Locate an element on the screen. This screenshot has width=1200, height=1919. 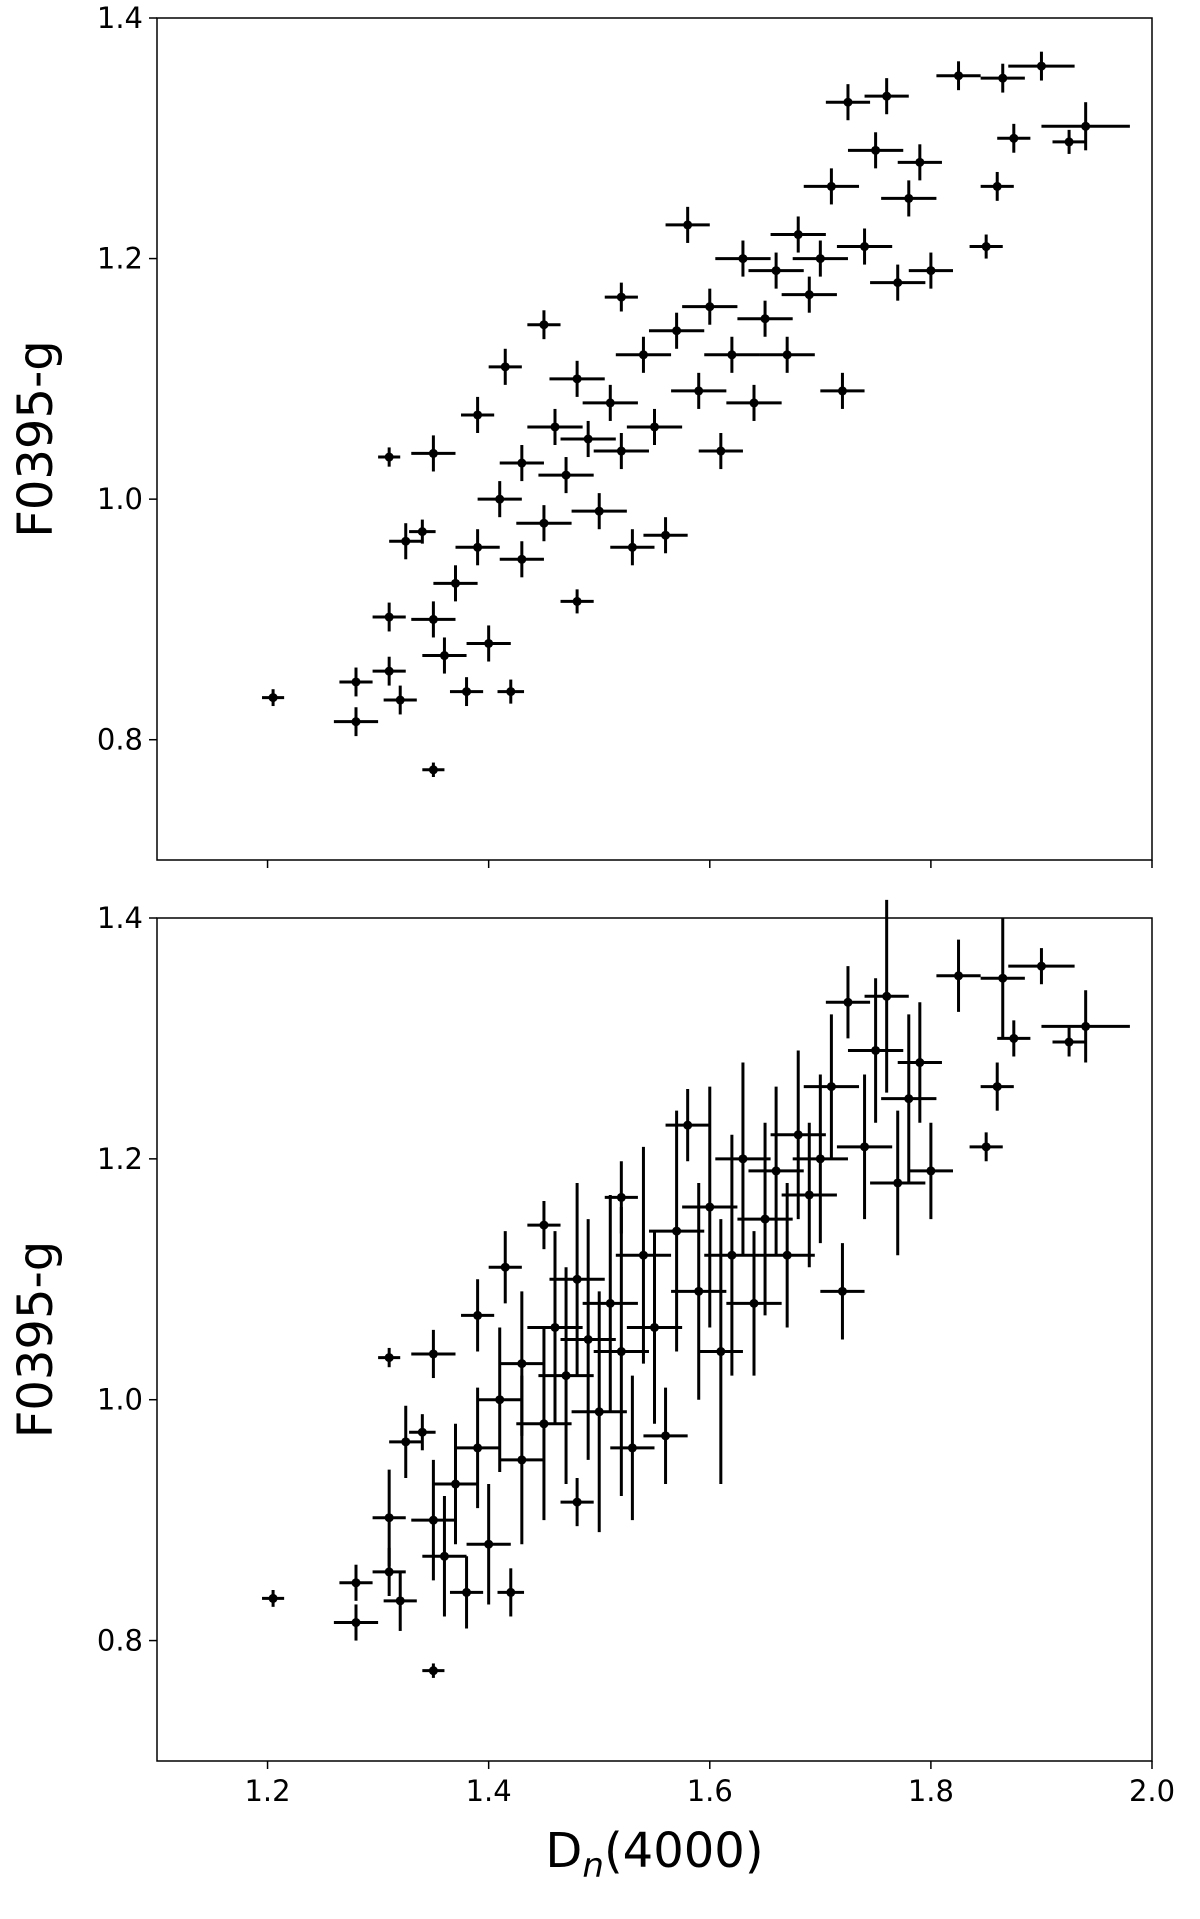
x-axis-label-sub: n is located at coordinates (593, 1866).